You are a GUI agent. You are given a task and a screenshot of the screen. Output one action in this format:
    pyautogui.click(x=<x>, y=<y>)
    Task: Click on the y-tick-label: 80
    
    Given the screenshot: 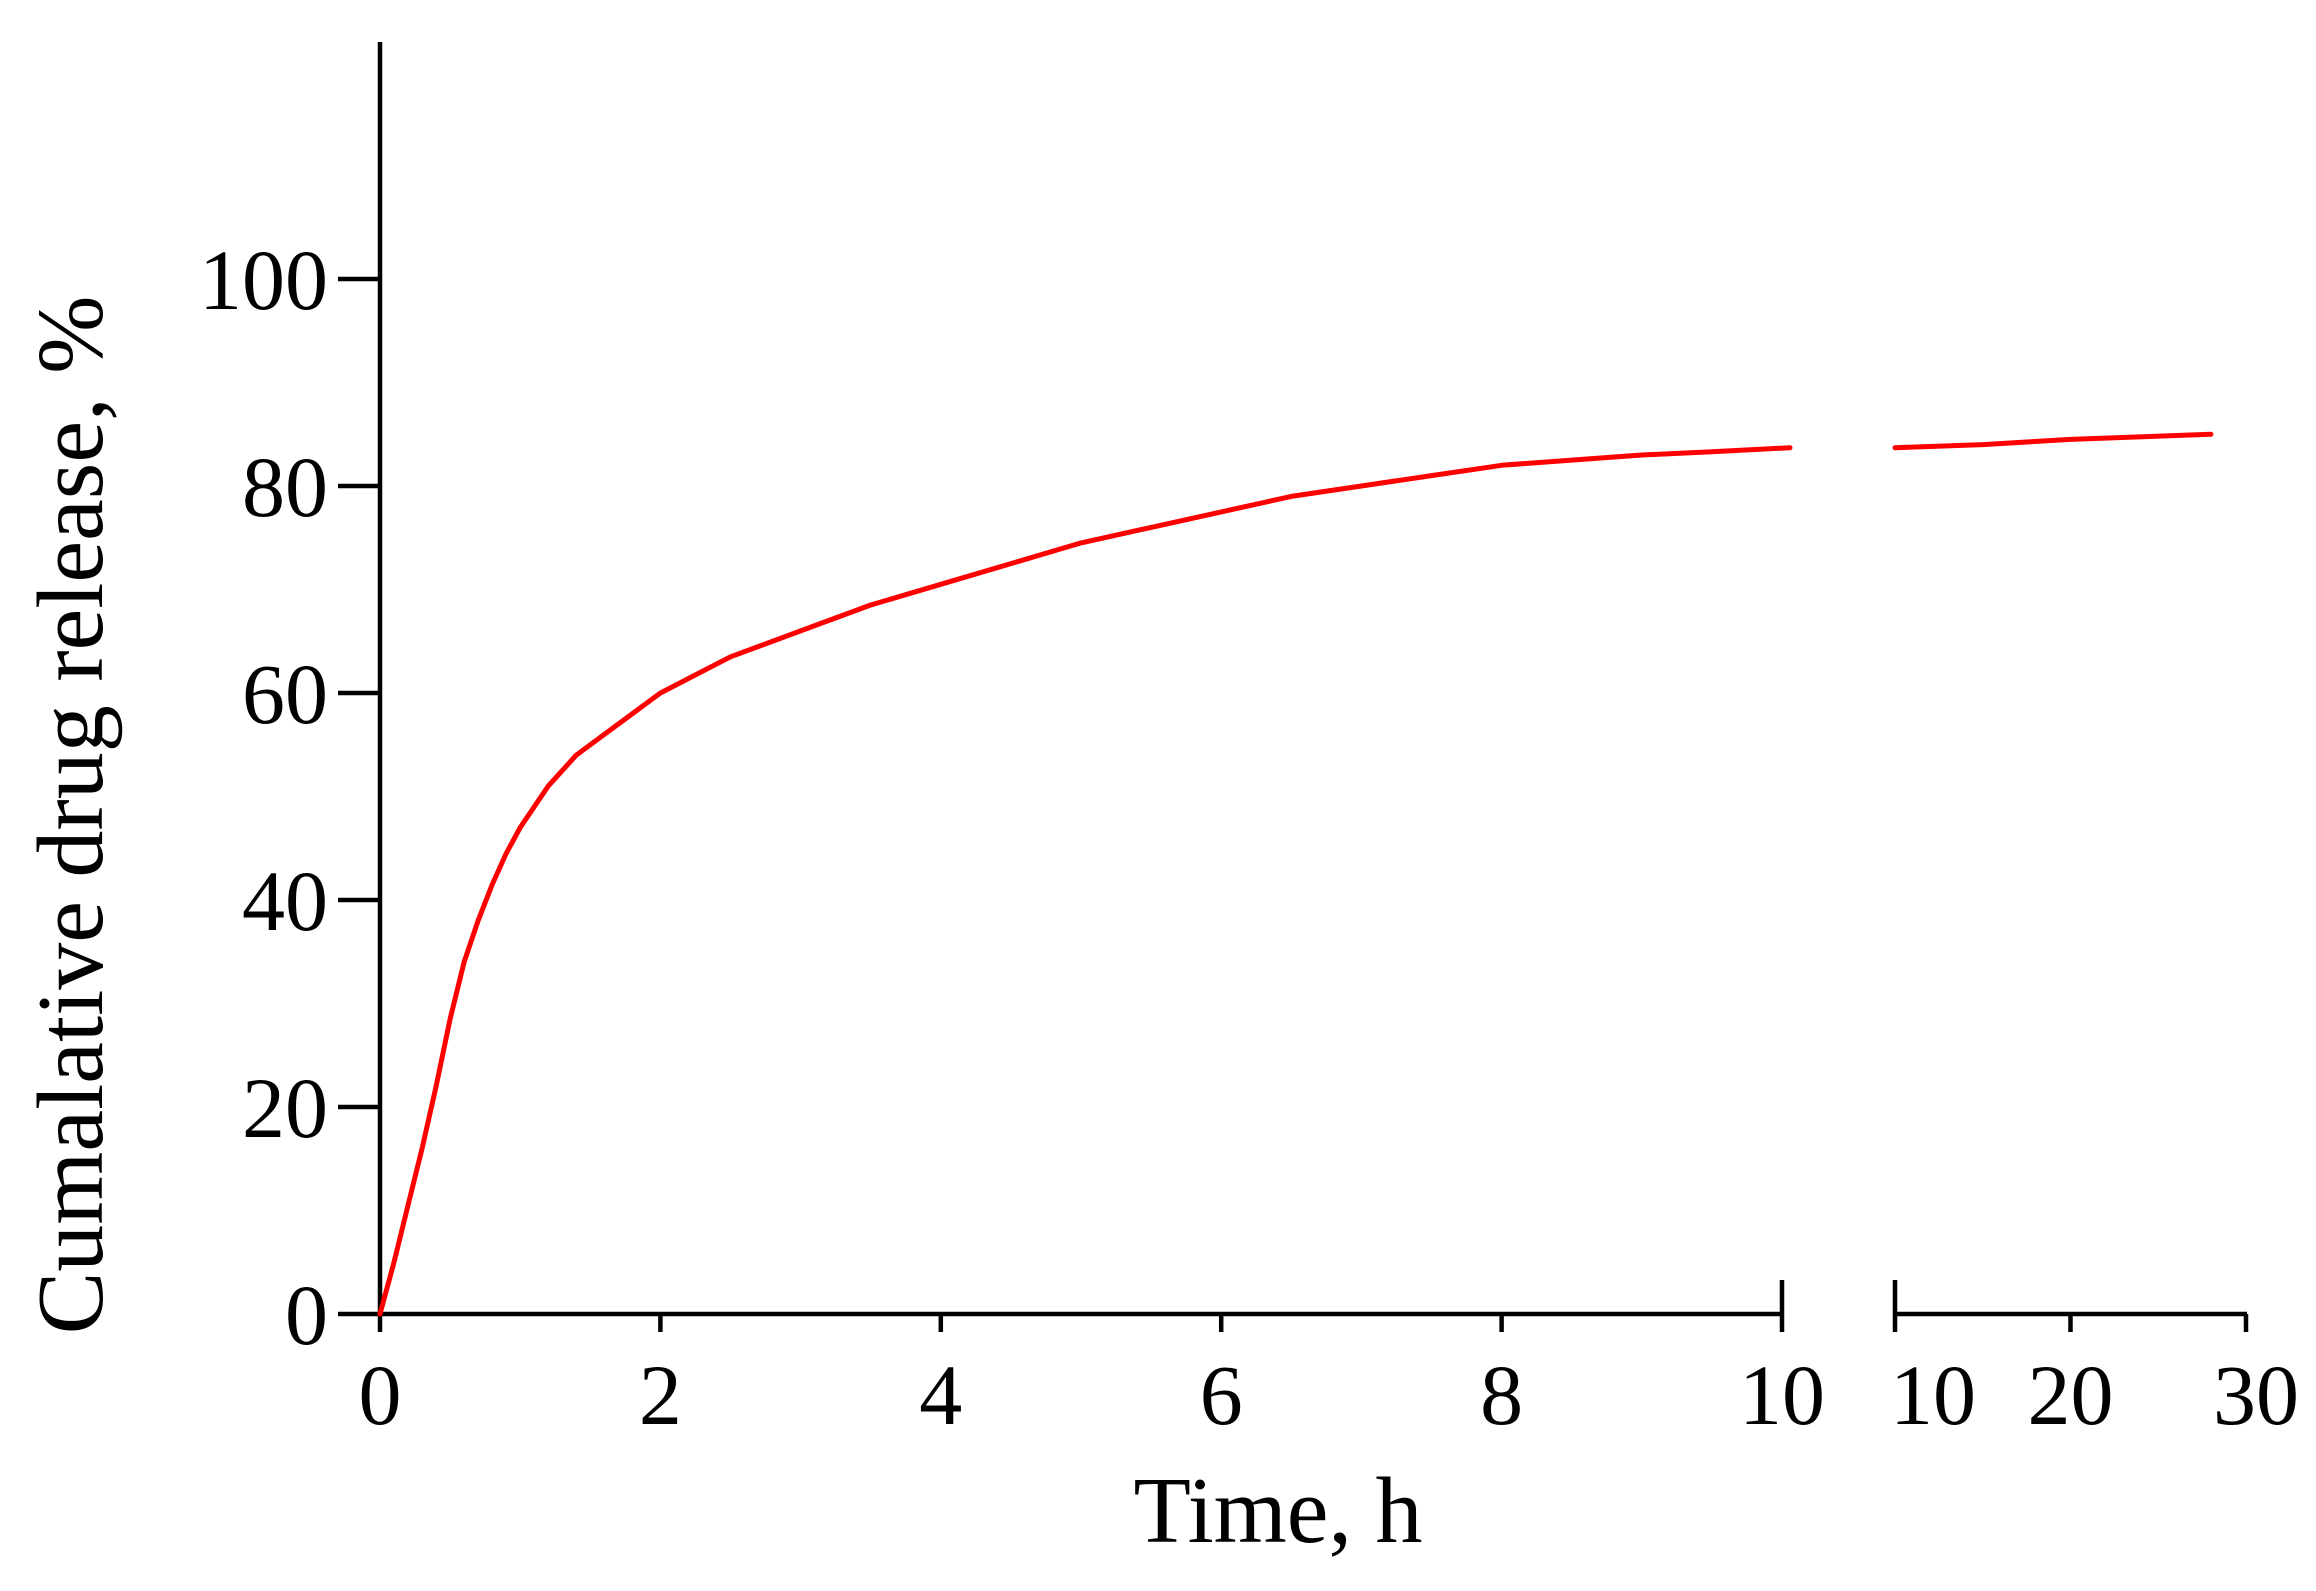 What is the action you would take?
    pyautogui.click(x=285, y=487)
    